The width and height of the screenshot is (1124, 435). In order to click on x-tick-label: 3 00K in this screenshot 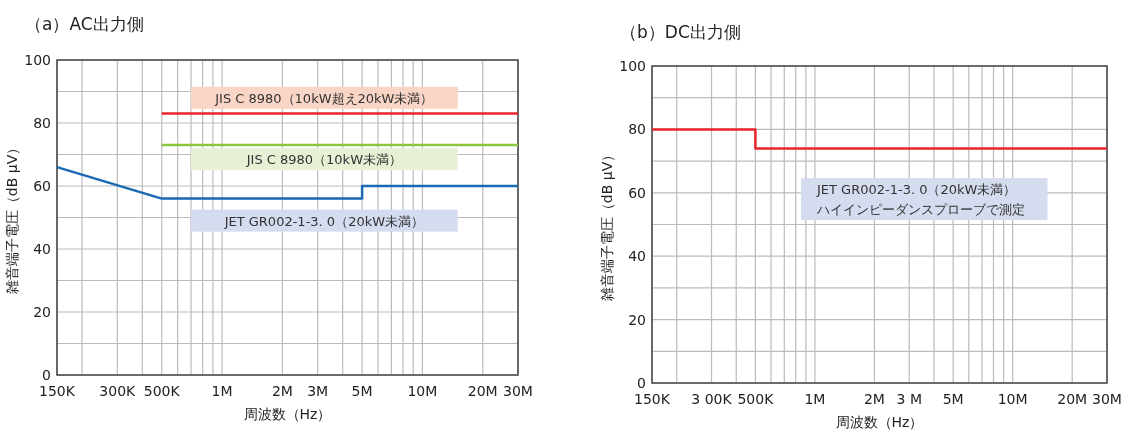, I will do `click(712, 399)`.